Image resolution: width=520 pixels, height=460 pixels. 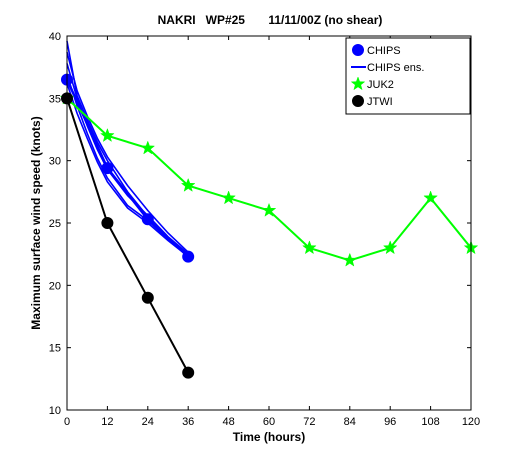 What do you see at coordinates (55, 37) in the screenshot?
I see `y-tick-label: 40` at bounding box center [55, 37].